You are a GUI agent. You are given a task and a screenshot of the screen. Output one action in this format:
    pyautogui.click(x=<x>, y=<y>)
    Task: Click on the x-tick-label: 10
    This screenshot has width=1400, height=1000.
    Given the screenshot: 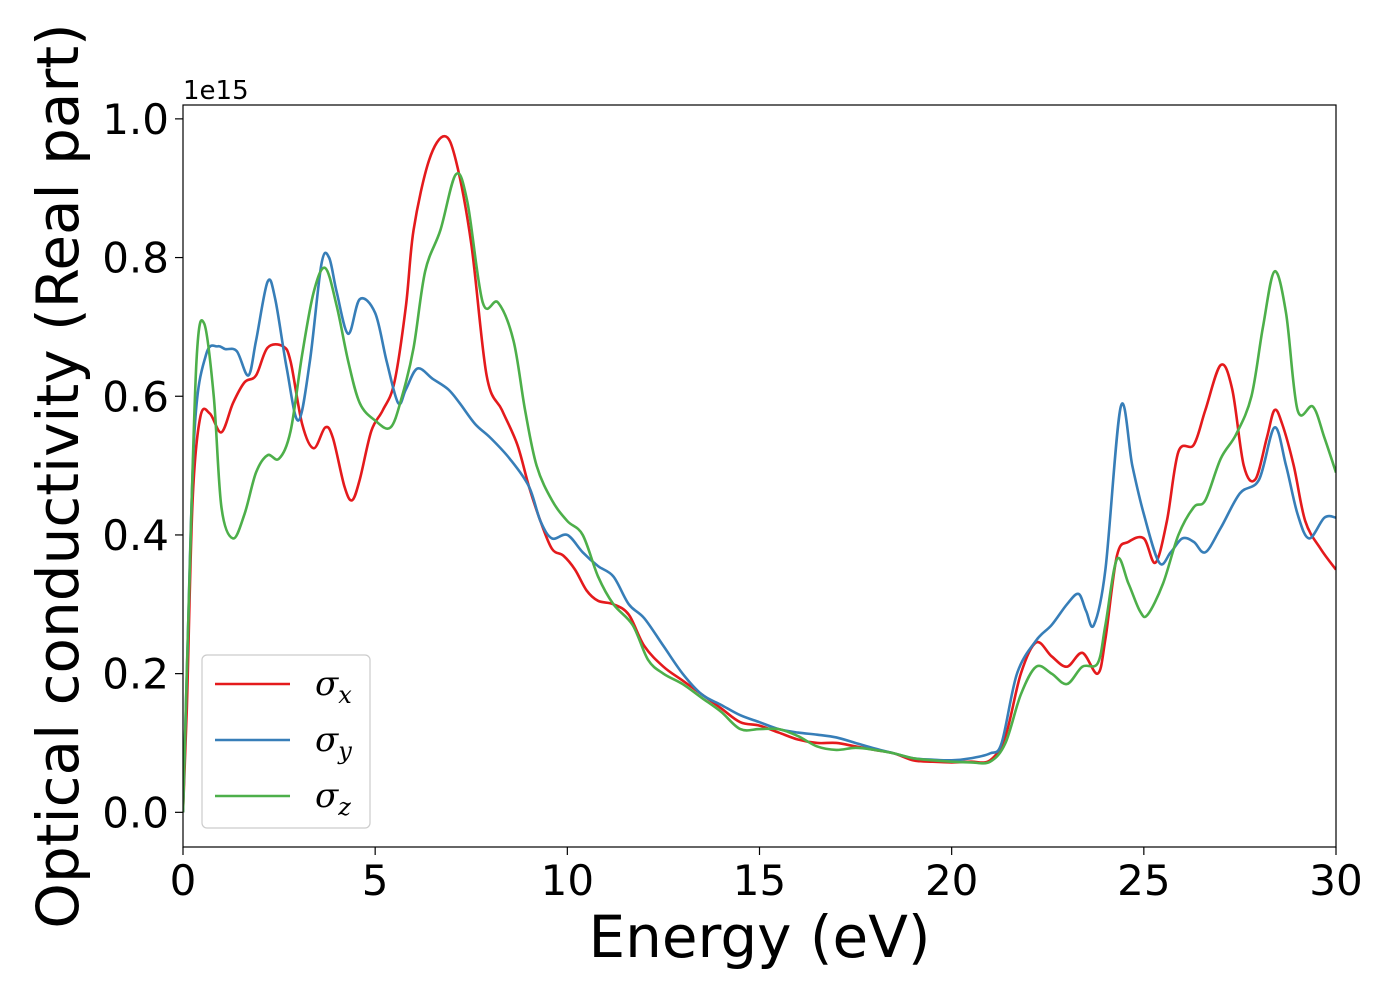 What is the action you would take?
    pyautogui.click(x=567, y=880)
    